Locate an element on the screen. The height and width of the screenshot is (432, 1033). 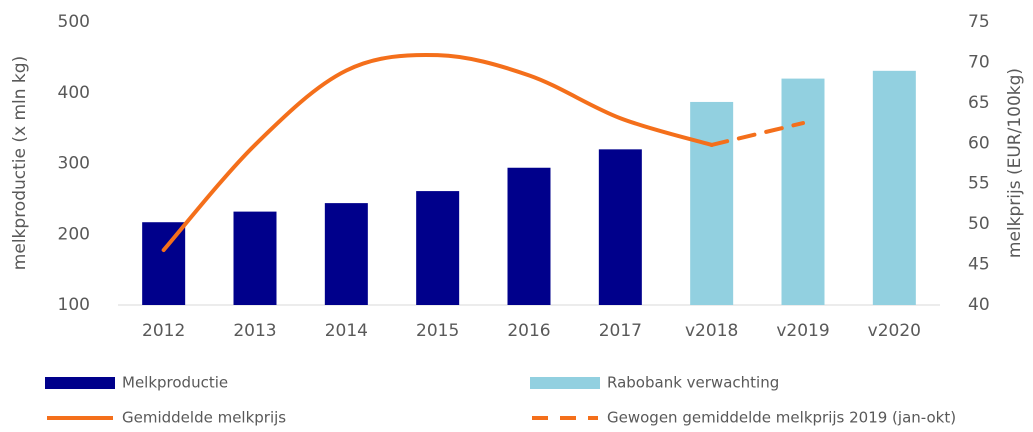
legend-label: Gemiddelde melkprijs is located at coordinates (204, 418).